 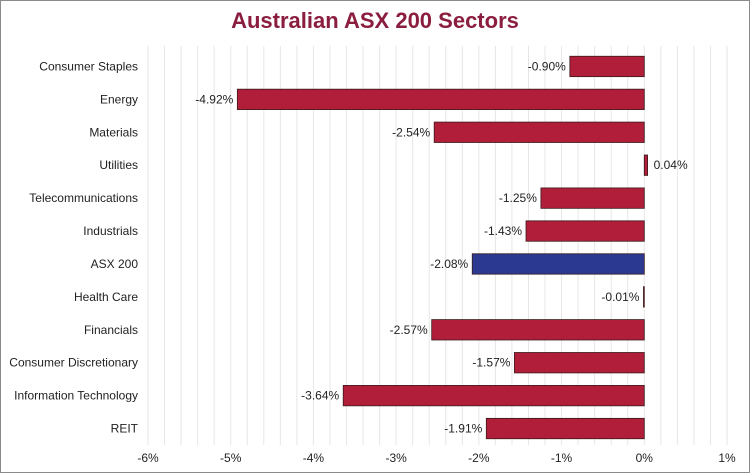 I want to click on category-label: Energy, so click(x=119, y=99).